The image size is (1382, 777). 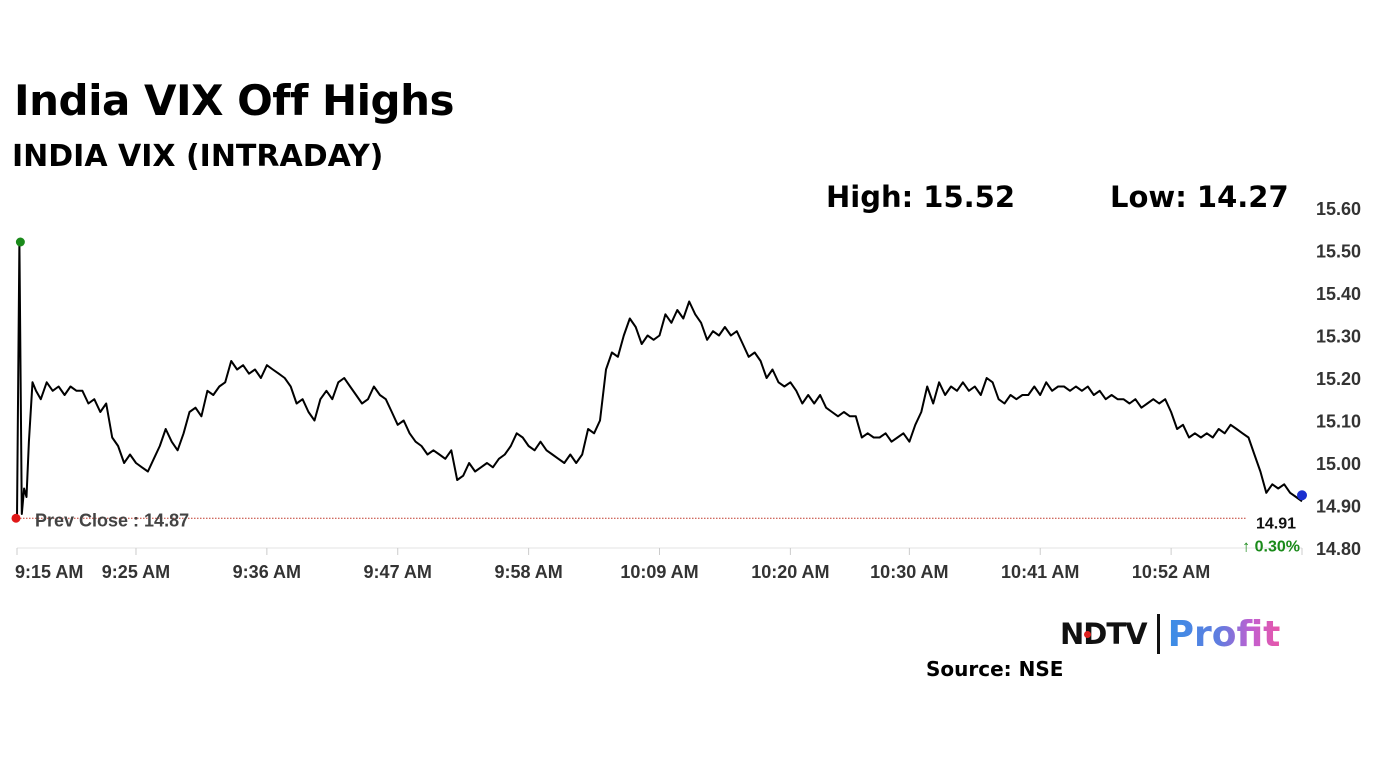 What do you see at coordinates (1171, 572) in the screenshot?
I see `x-tick-label: 10:52 AM` at bounding box center [1171, 572].